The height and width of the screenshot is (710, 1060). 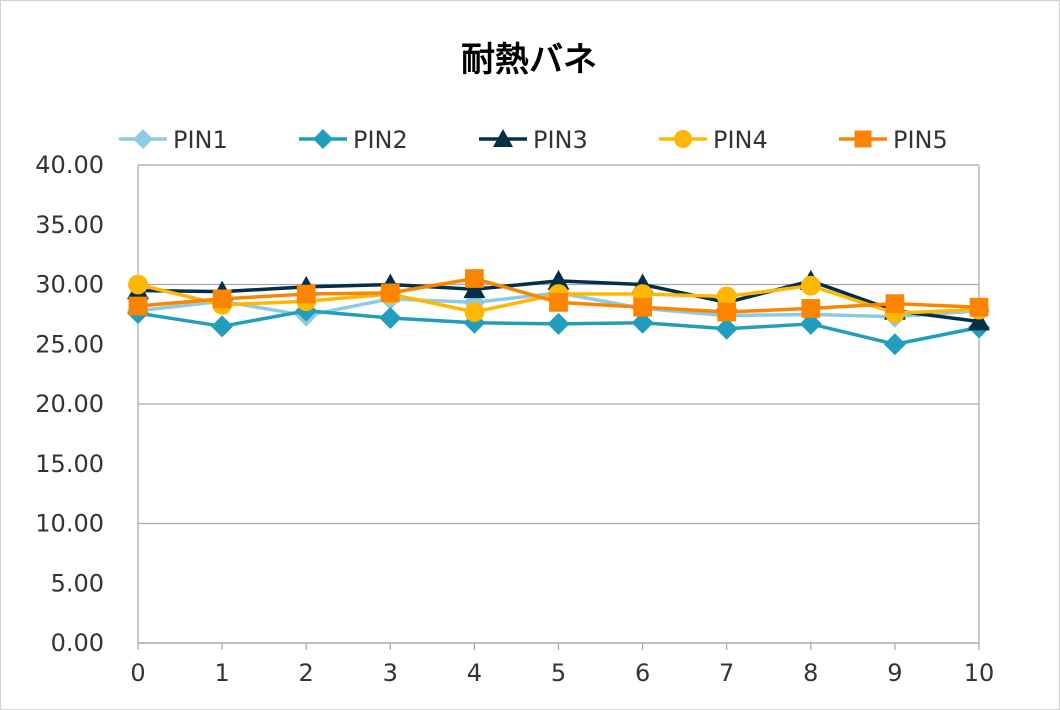 What do you see at coordinates (558, 673) in the screenshot?
I see `x-tick-label: 5` at bounding box center [558, 673].